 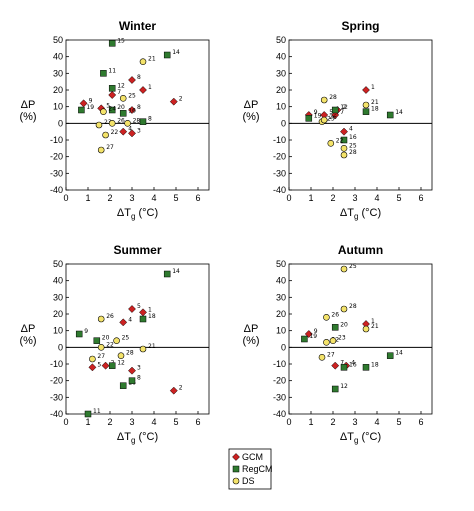 I want to click on spring-x-tick-label: 4, so click(x=376, y=198).